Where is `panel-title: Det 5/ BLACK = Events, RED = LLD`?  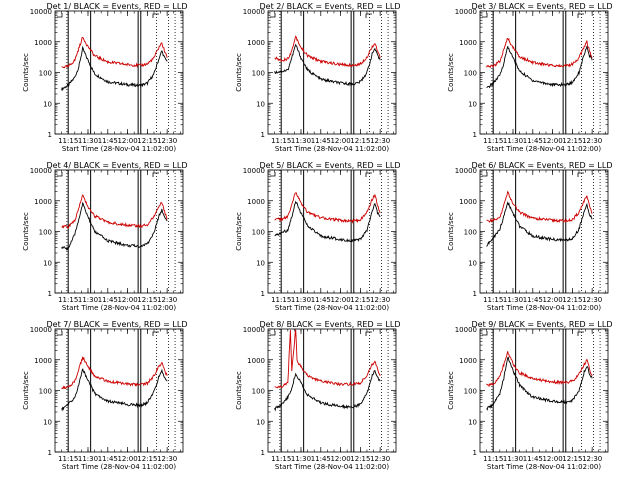
panel-title: Det 5/ BLACK = Events, RED = LLD is located at coordinates (330, 165).